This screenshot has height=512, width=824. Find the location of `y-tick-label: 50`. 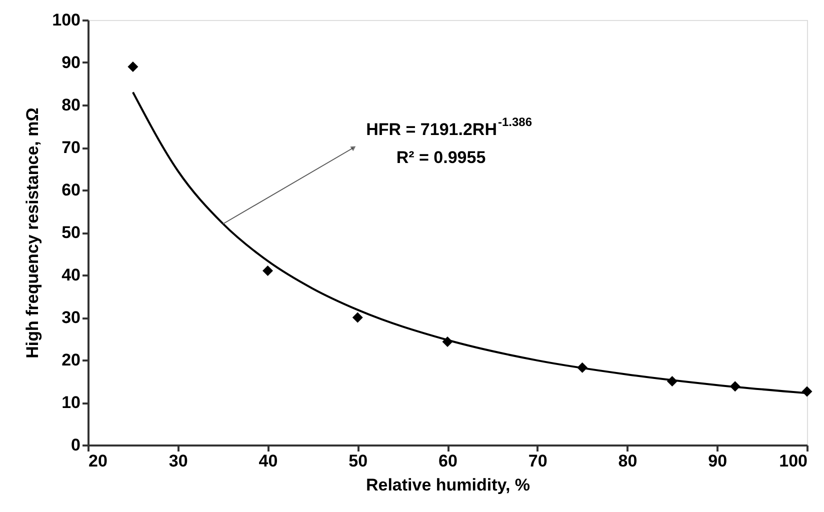

y-tick-label: 50 is located at coordinates (71, 232).